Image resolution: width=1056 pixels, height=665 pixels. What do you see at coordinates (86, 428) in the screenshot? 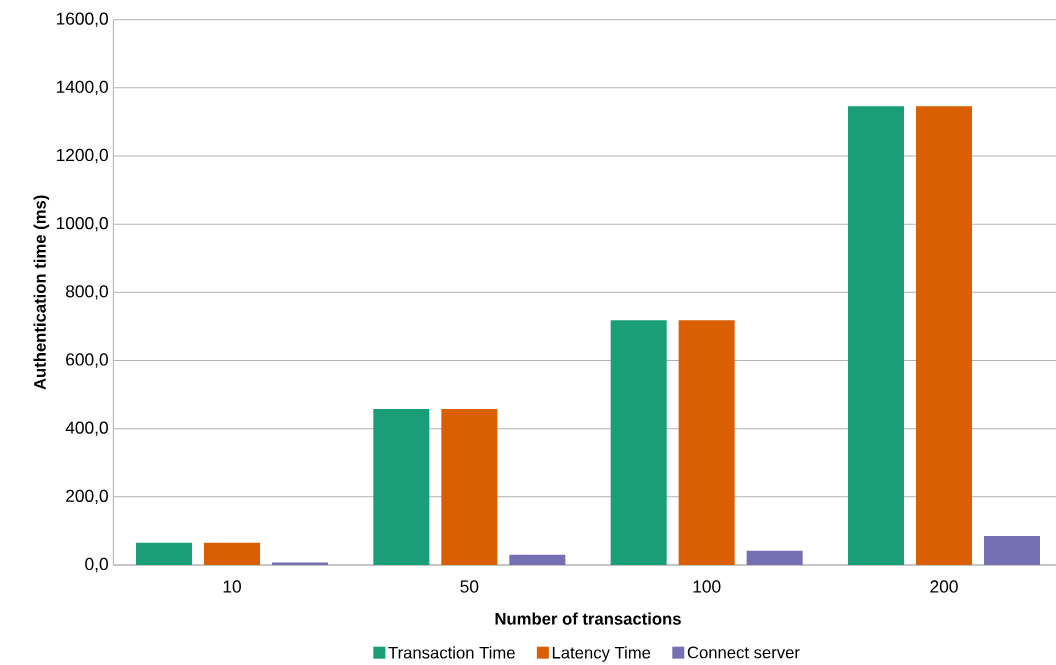
I see `y-tick-label: 400,0` at bounding box center [86, 428].